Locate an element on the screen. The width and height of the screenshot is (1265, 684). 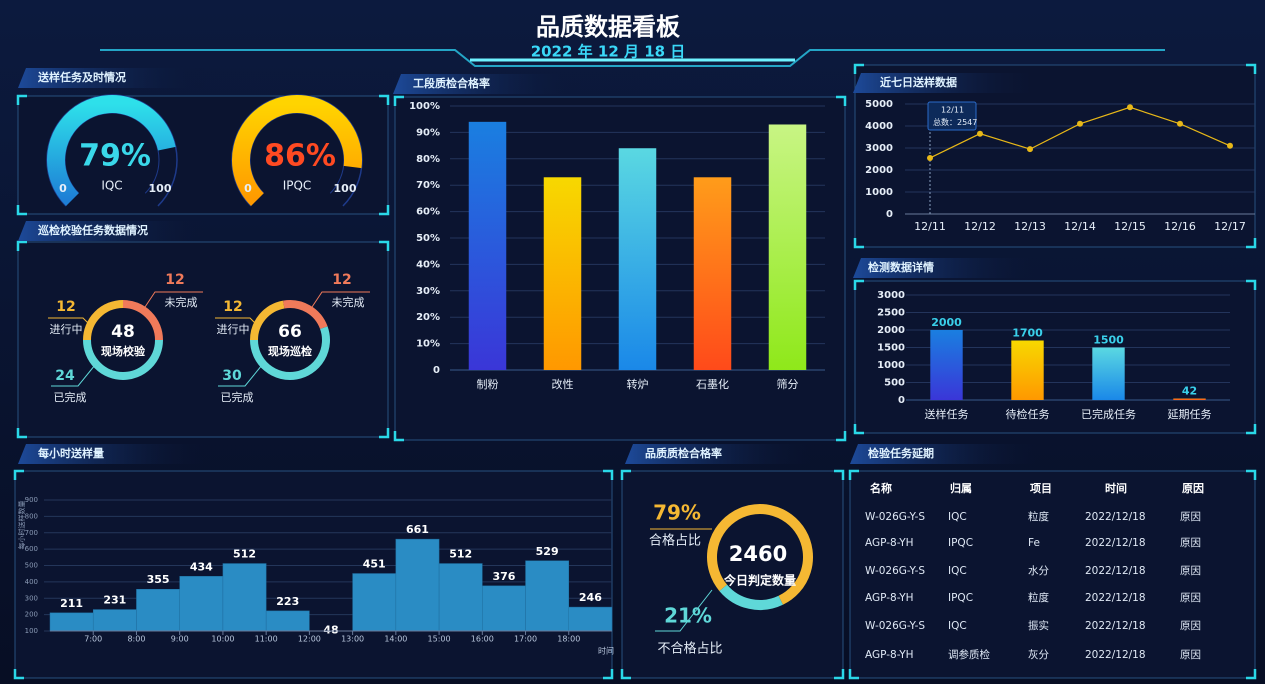
table-cell: 水分 is located at coordinates (1039, 571).